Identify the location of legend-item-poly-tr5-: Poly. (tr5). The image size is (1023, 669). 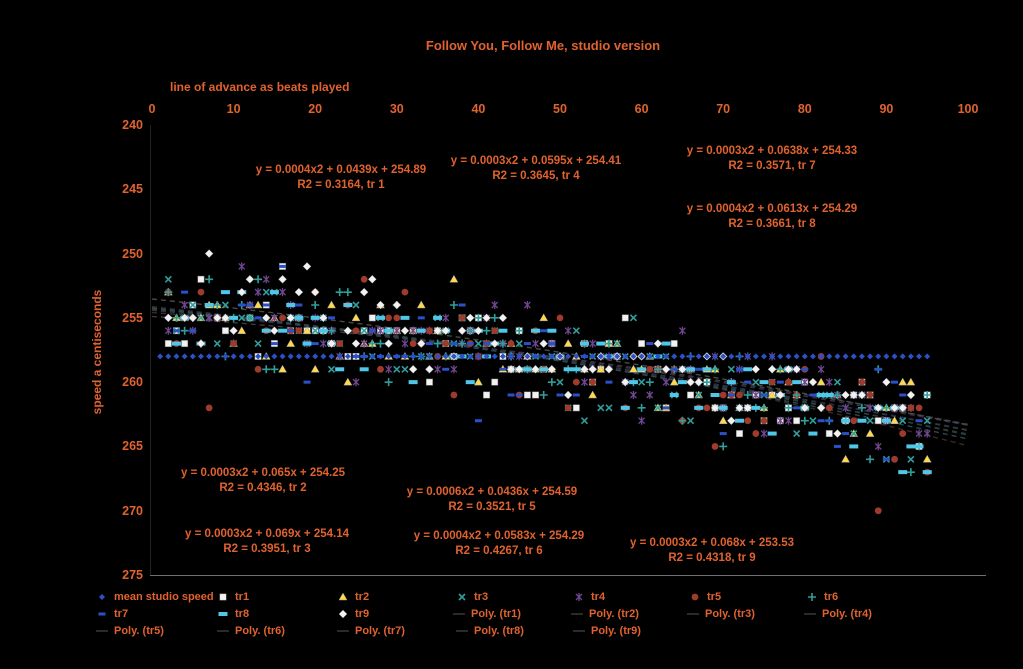
(129, 631).